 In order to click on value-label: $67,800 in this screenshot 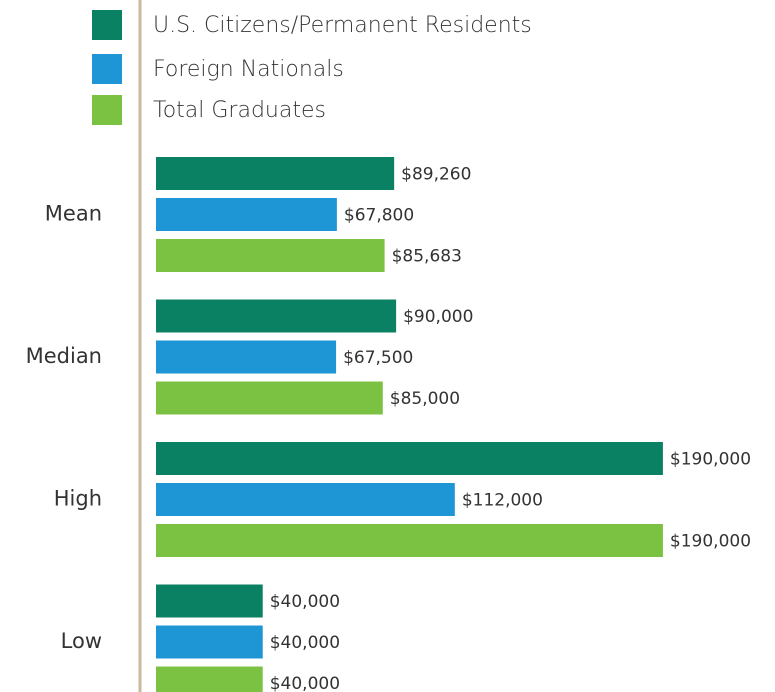, I will do `click(379, 216)`.